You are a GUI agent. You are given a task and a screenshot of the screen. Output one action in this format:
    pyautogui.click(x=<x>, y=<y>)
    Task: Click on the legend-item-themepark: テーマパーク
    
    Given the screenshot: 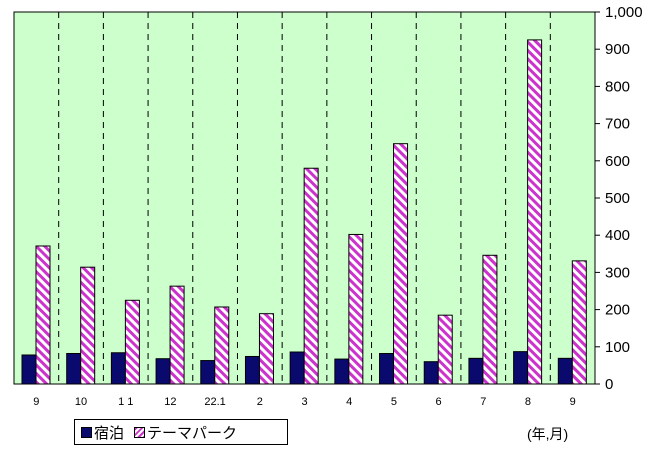 What is the action you would take?
    pyautogui.click(x=185, y=432)
    